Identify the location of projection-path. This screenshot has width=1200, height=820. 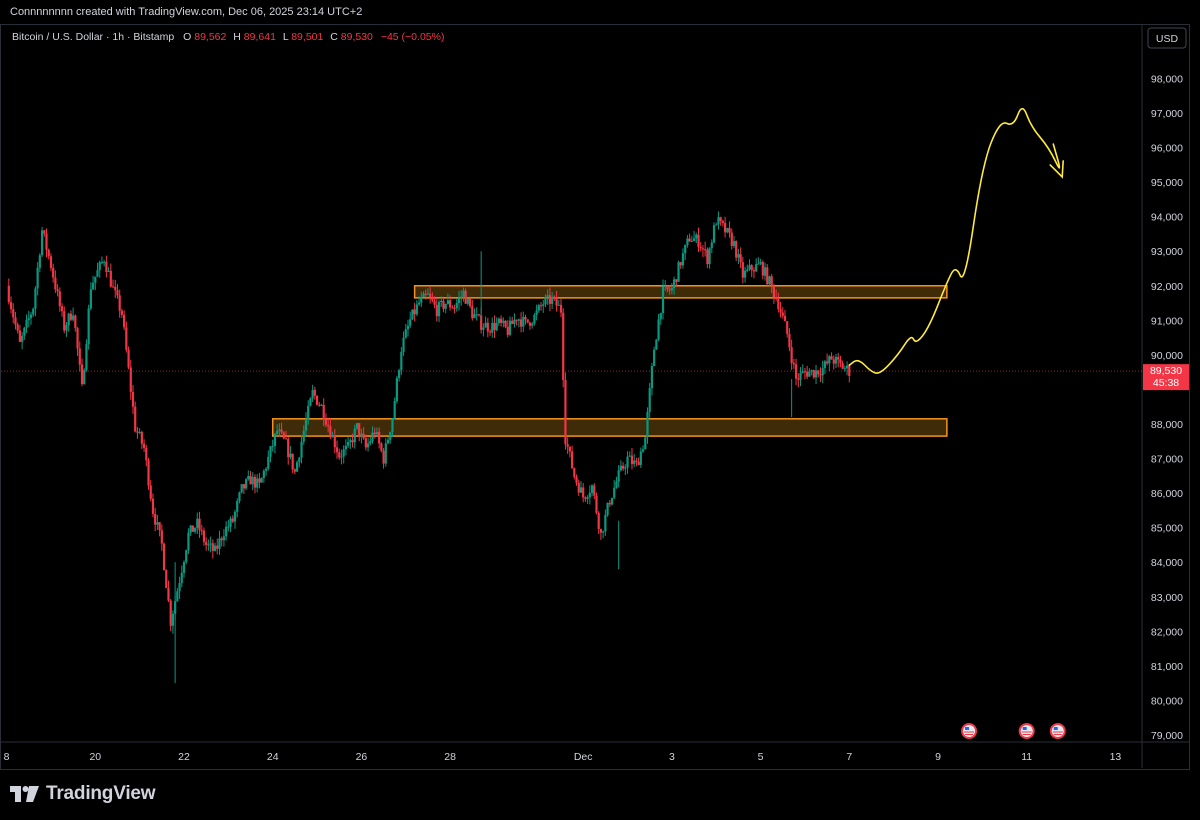
(954, 240).